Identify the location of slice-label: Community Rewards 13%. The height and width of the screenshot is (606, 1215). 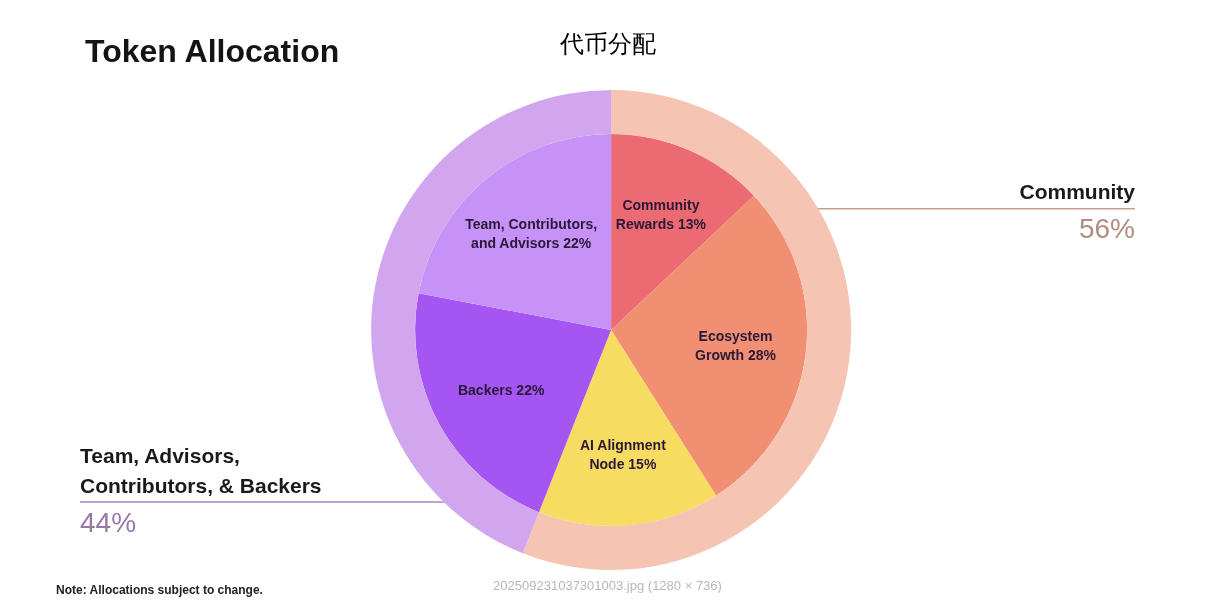
(661, 215).